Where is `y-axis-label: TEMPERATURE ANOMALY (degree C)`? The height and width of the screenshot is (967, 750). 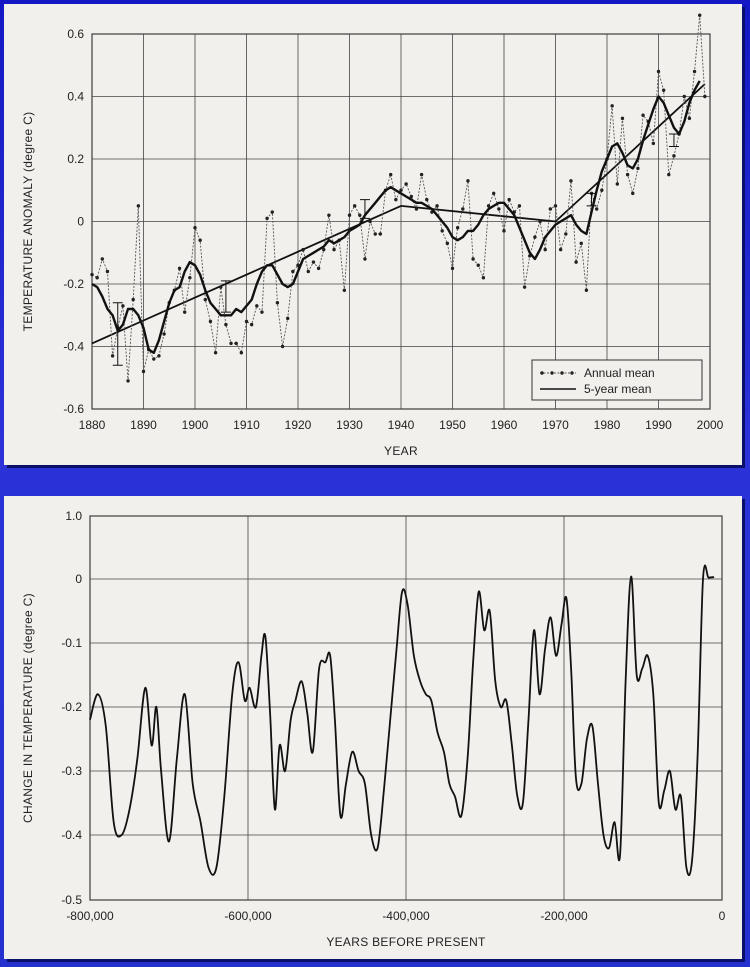 y-axis-label: TEMPERATURE ANOMALY (degree C) is located at coordinates (28, 222).